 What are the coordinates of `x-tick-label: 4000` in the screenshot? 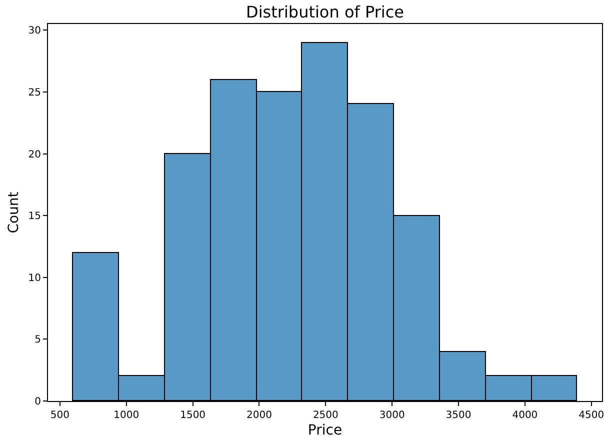 It's located at (525, 415).